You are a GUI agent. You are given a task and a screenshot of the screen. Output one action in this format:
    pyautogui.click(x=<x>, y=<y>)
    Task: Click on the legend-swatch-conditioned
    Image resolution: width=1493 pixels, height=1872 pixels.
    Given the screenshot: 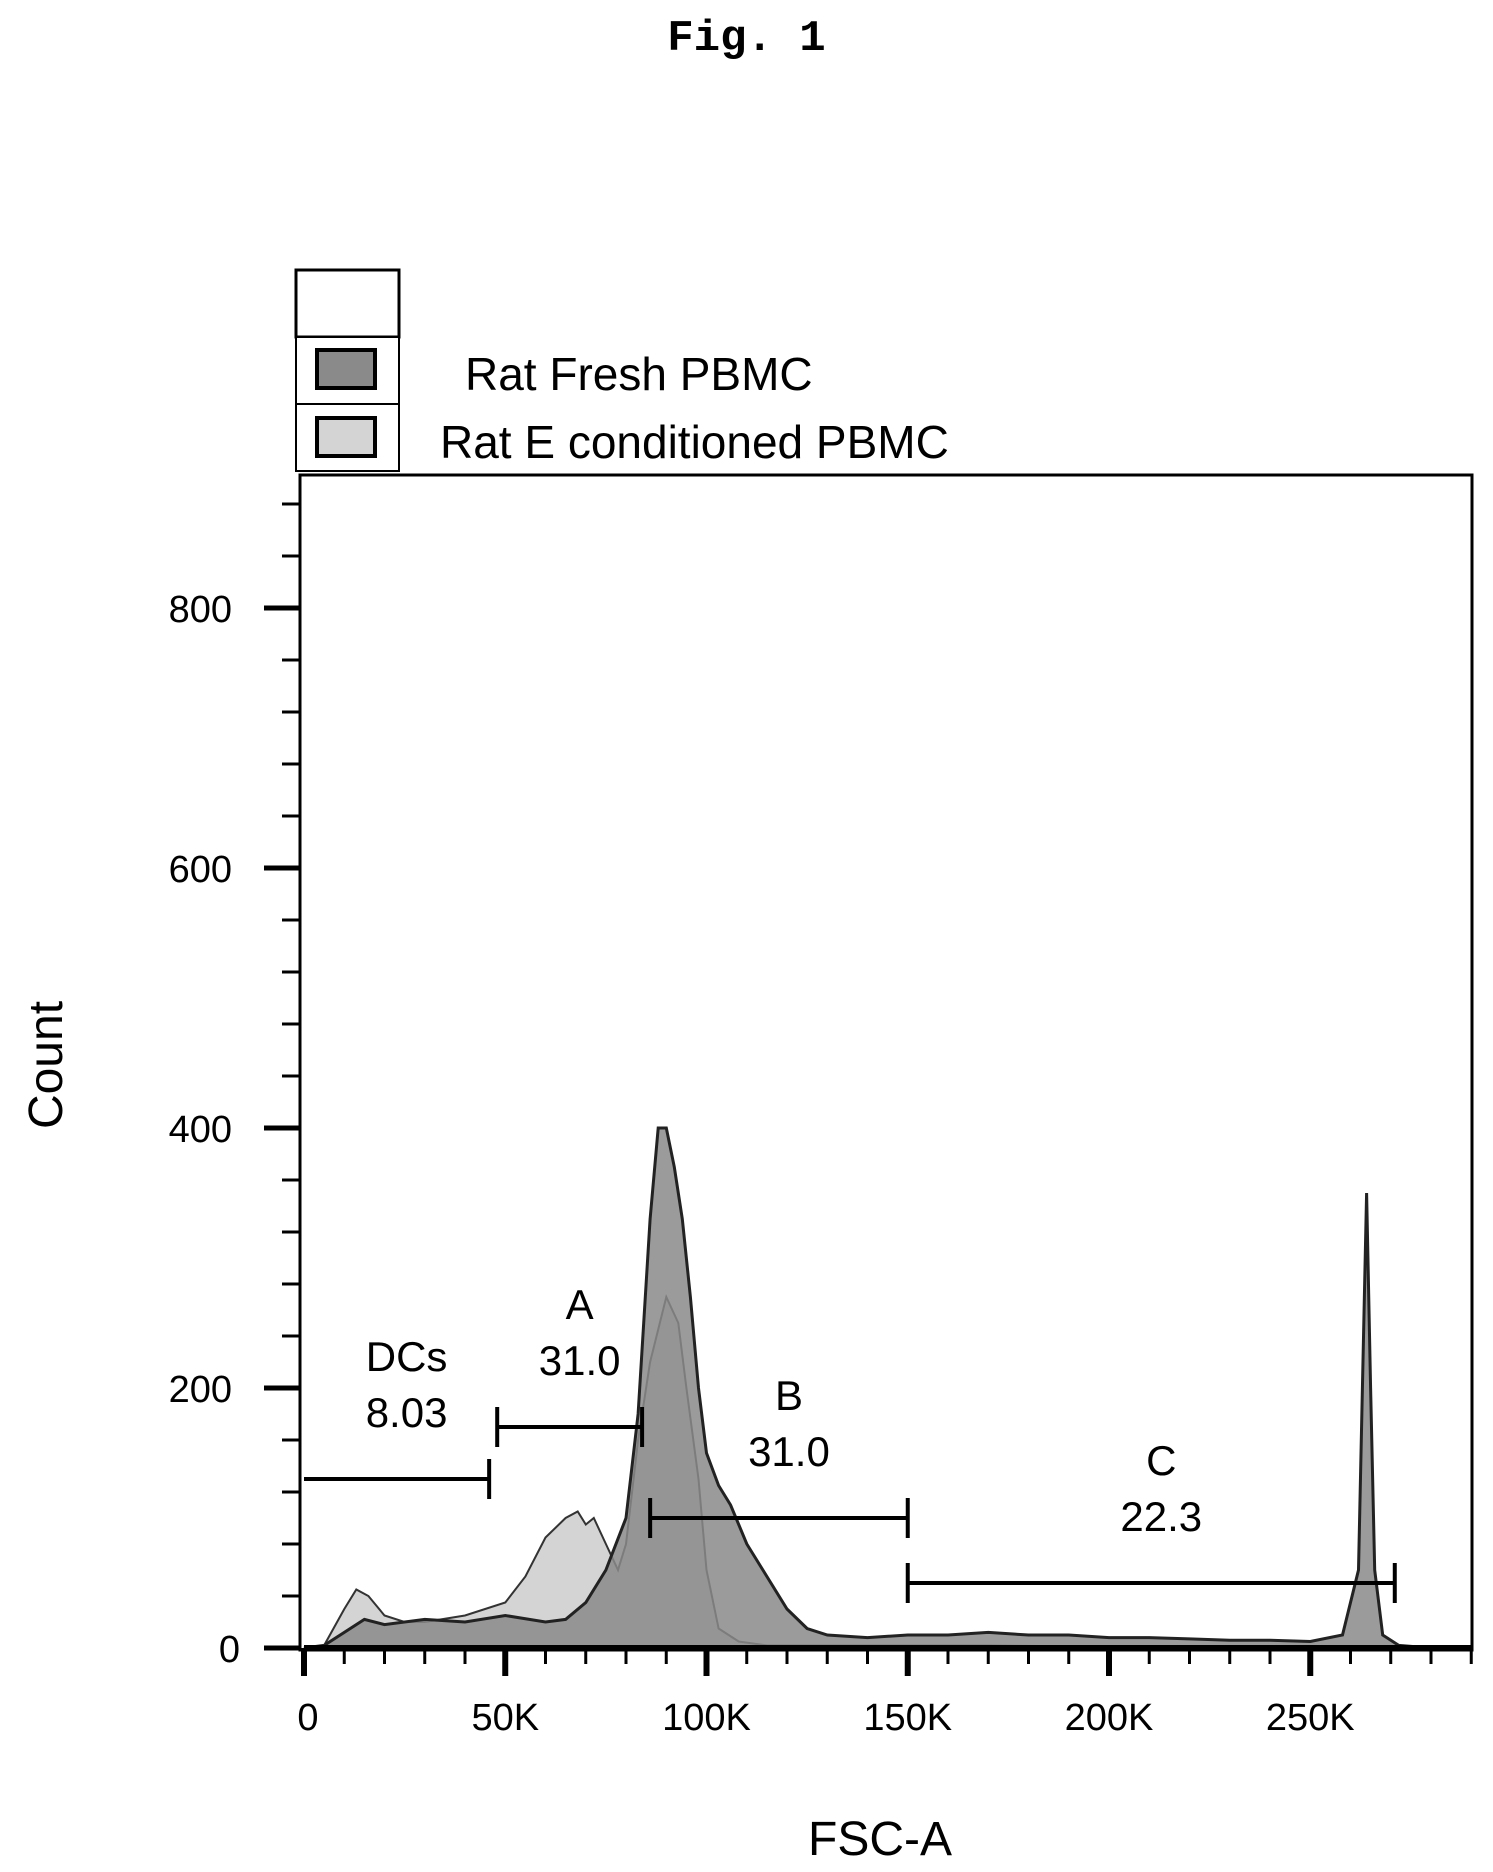 What is the action you would take?
    pyautogui.click(x=346, y=437)
    